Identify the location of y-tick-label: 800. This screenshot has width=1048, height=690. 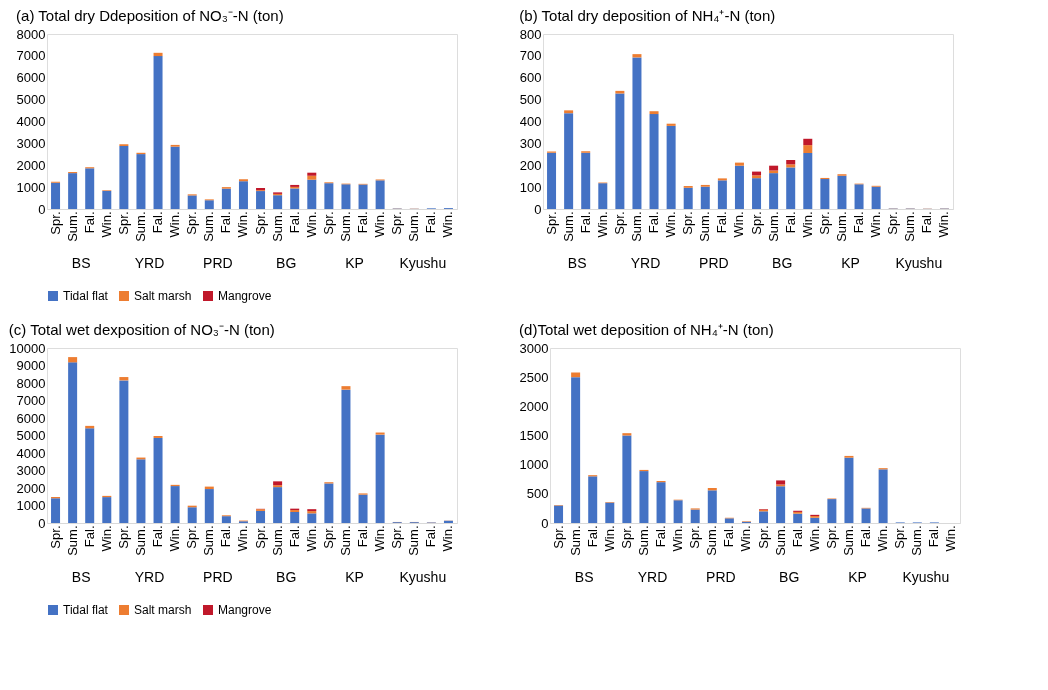
(530, 34).